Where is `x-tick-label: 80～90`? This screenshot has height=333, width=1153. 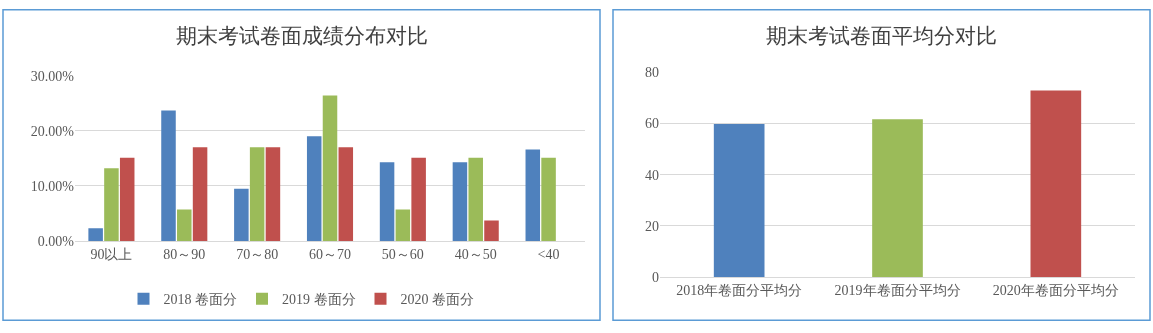 x-tick-label: 80～90 is located at coordinates (184, 254).